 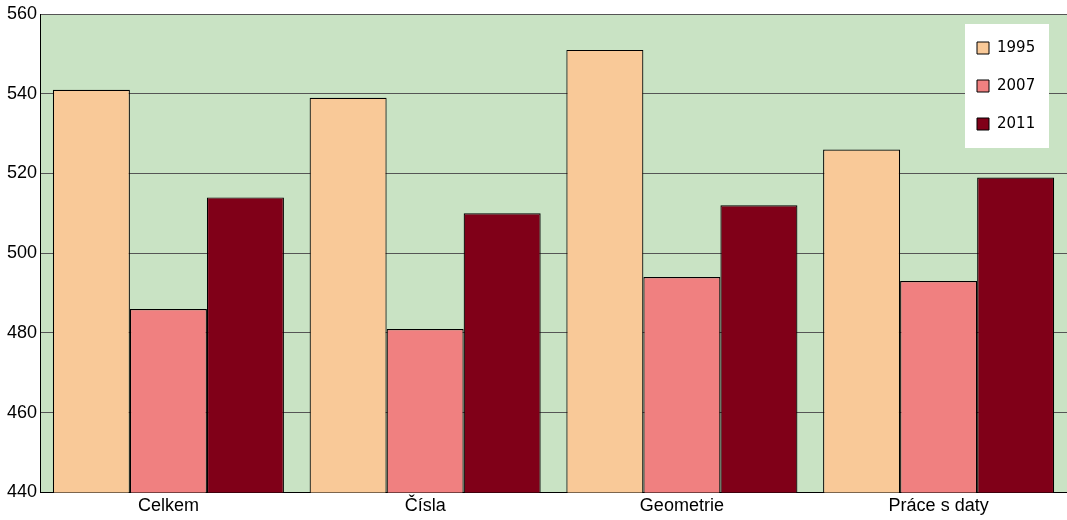 What do you see at coordinates (1016, 84) in the screenshot?
I see `legend-label: 2007` at bounding box center [1016, 84].